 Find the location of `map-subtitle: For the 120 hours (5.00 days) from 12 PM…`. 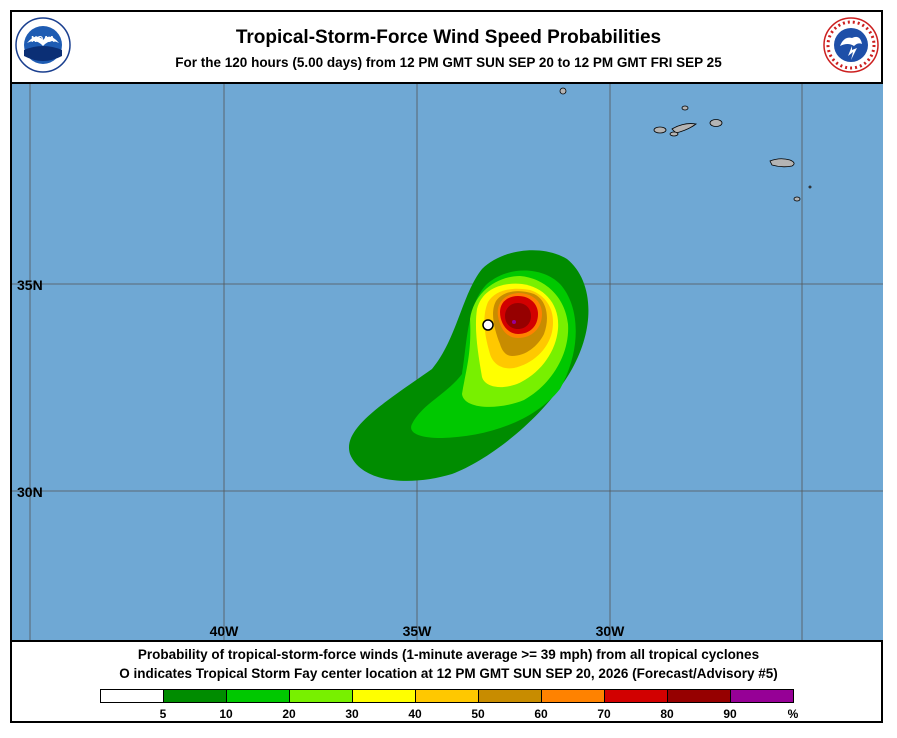

map-subtitle: For the 120 hours (5.00 days) from 12 PM… is located at coordinates (448, 62).